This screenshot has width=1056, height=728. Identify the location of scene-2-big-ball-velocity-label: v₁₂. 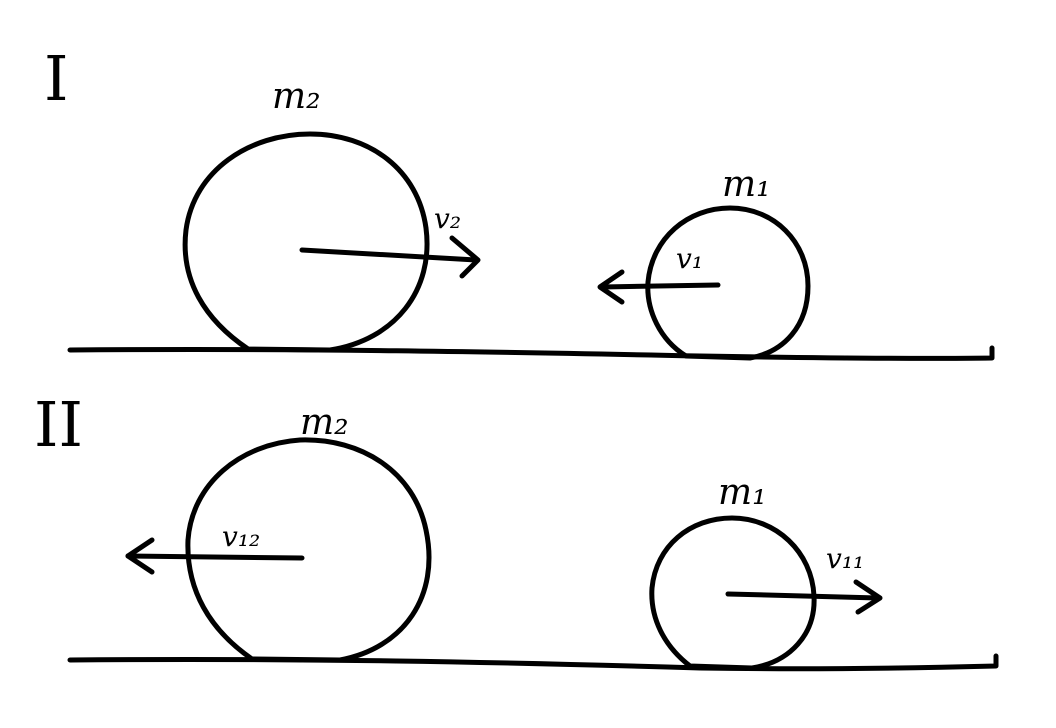
(241, 536).